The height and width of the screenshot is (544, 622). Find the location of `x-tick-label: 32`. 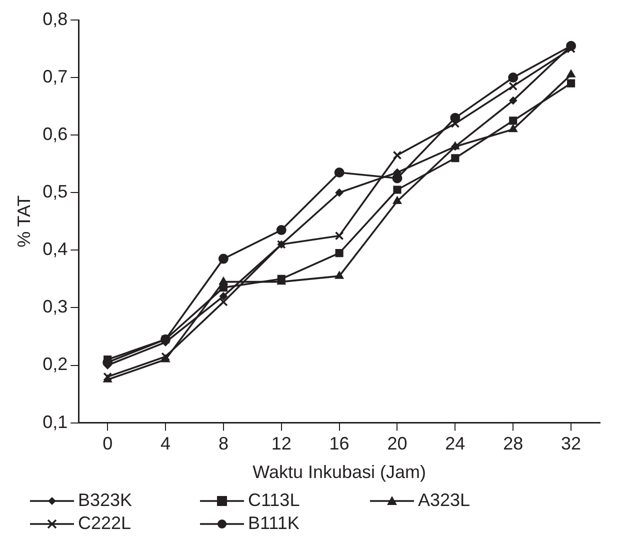

x-tick-label: 32 is located at coordinates (571, 444).